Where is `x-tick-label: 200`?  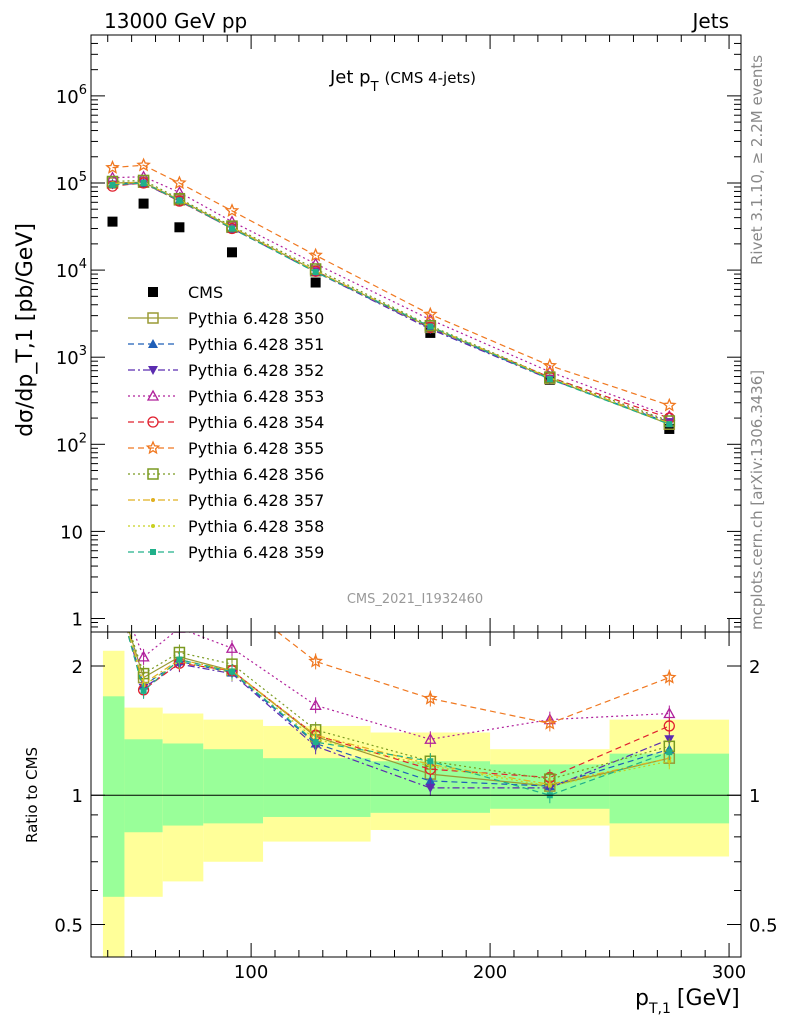 x-tick-label: 200 is located at coordinates (490, 972).